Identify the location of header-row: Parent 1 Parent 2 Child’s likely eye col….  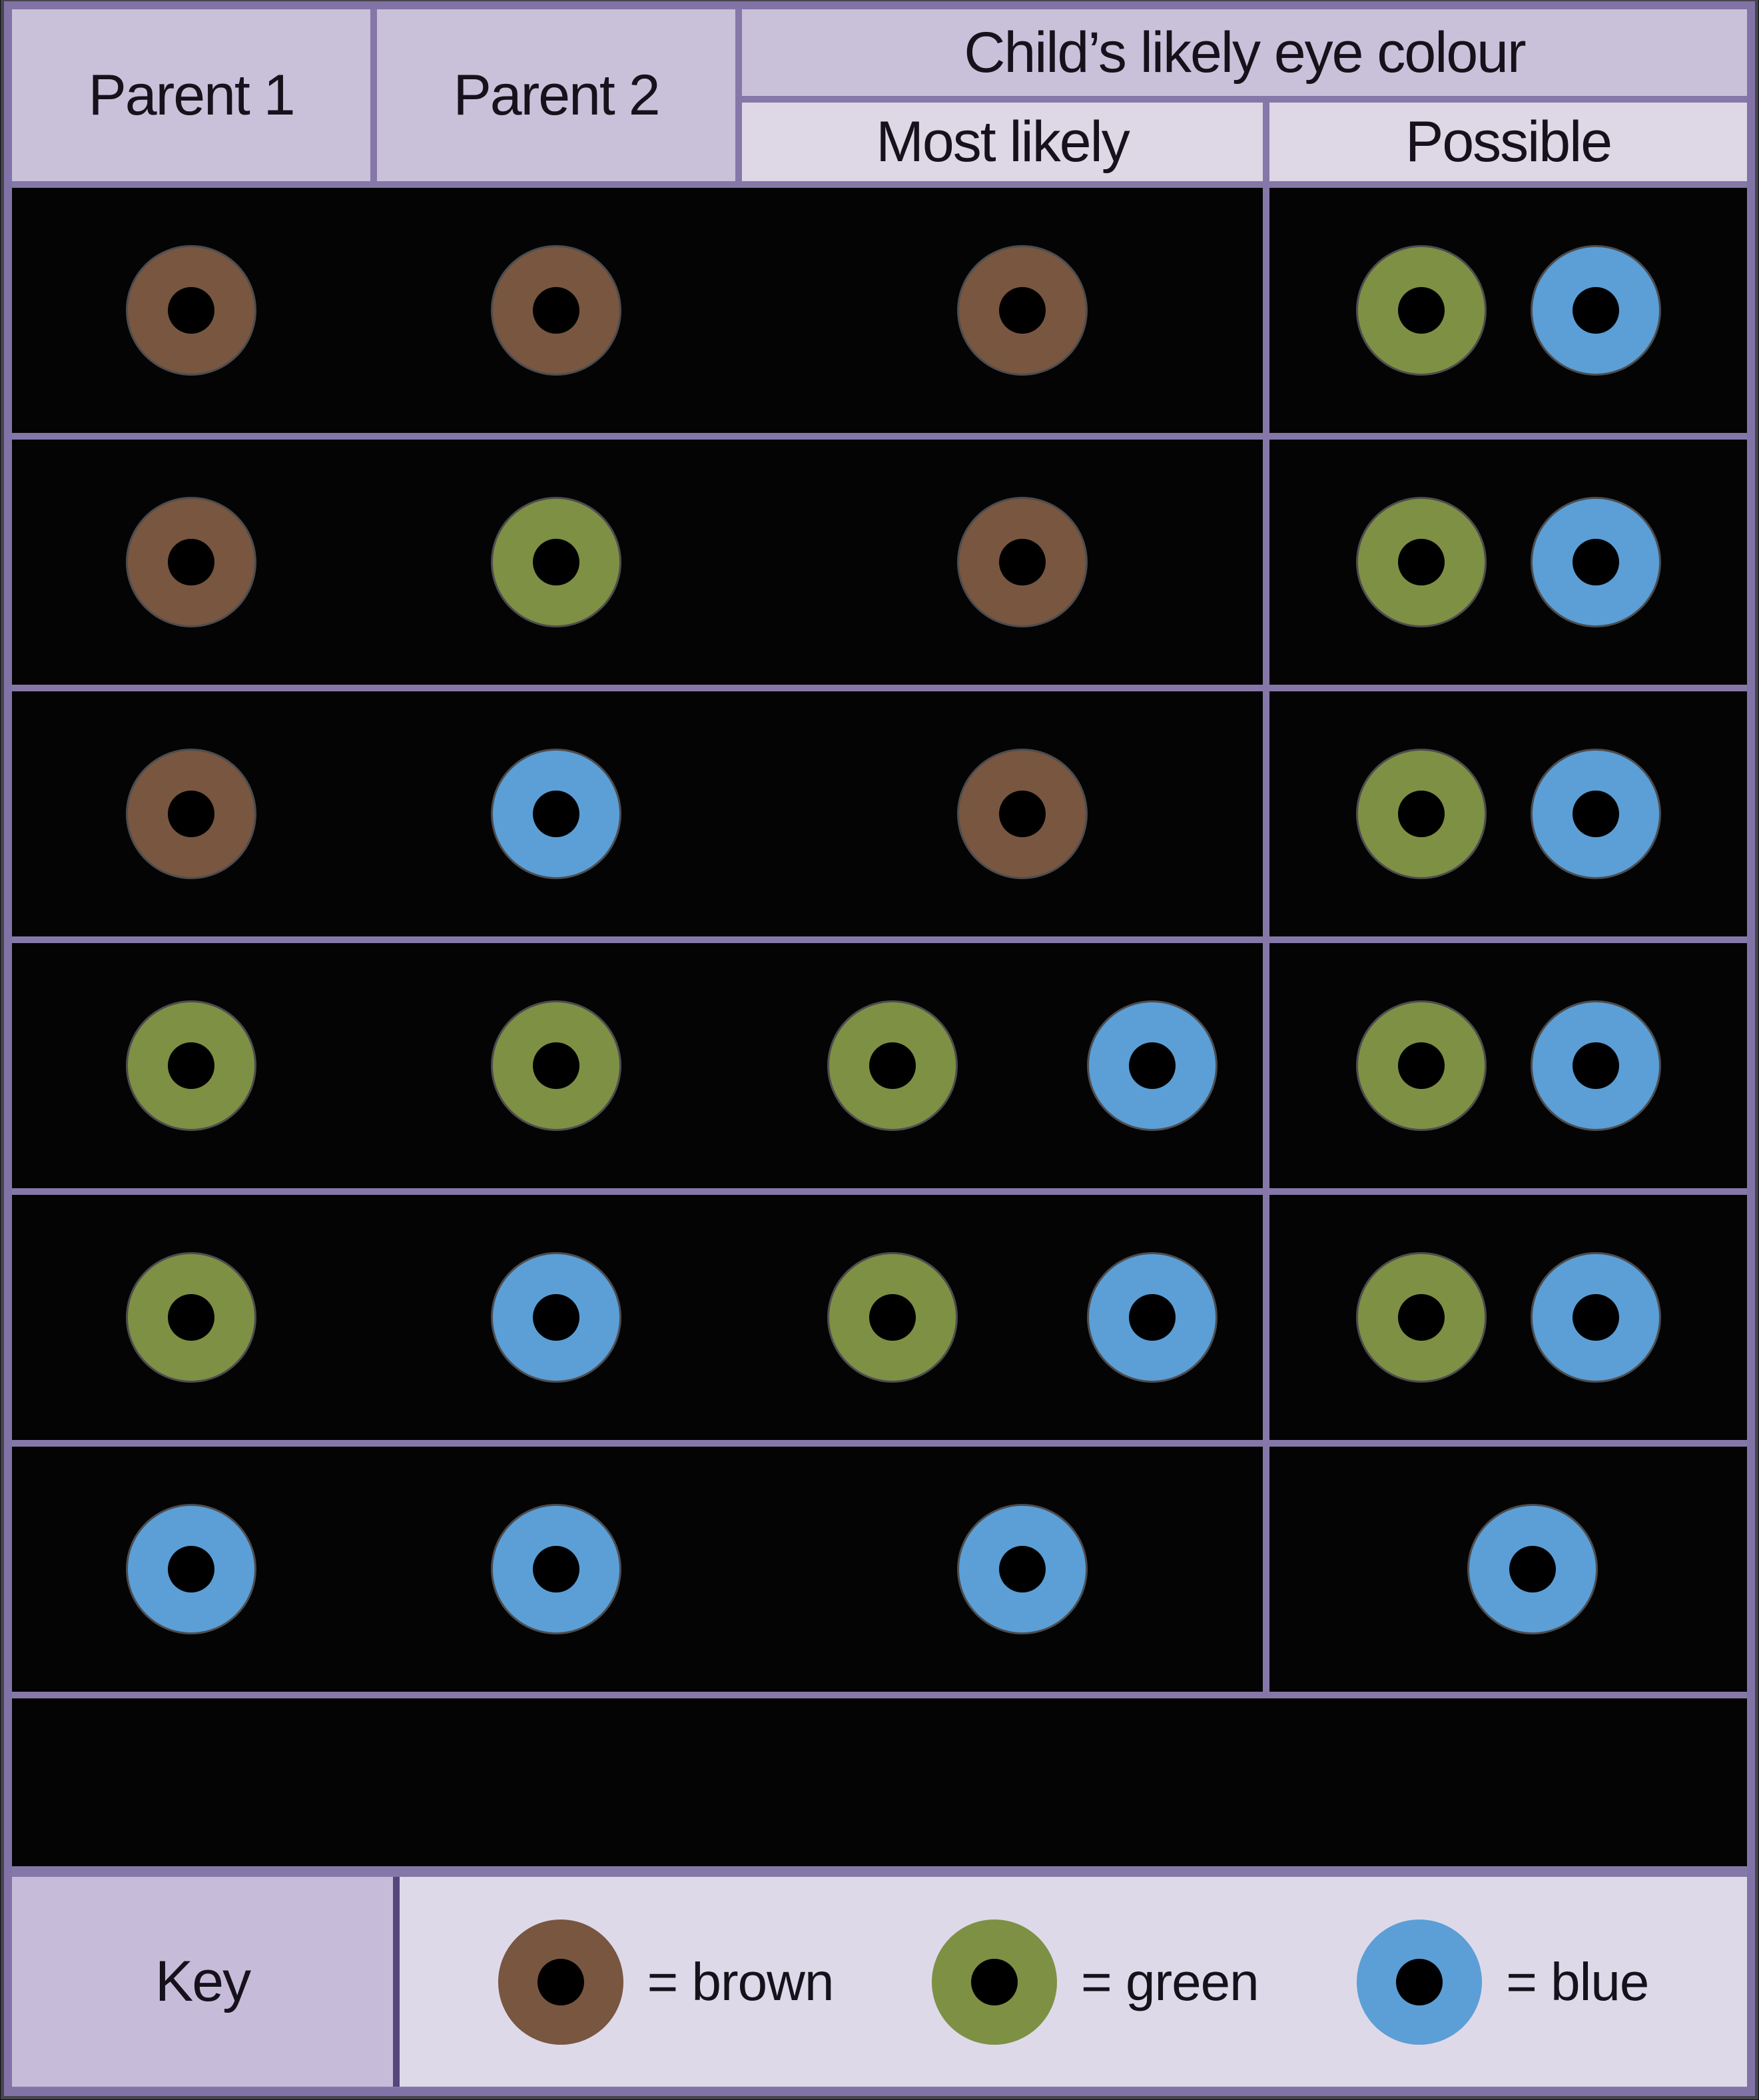
(879, 95).